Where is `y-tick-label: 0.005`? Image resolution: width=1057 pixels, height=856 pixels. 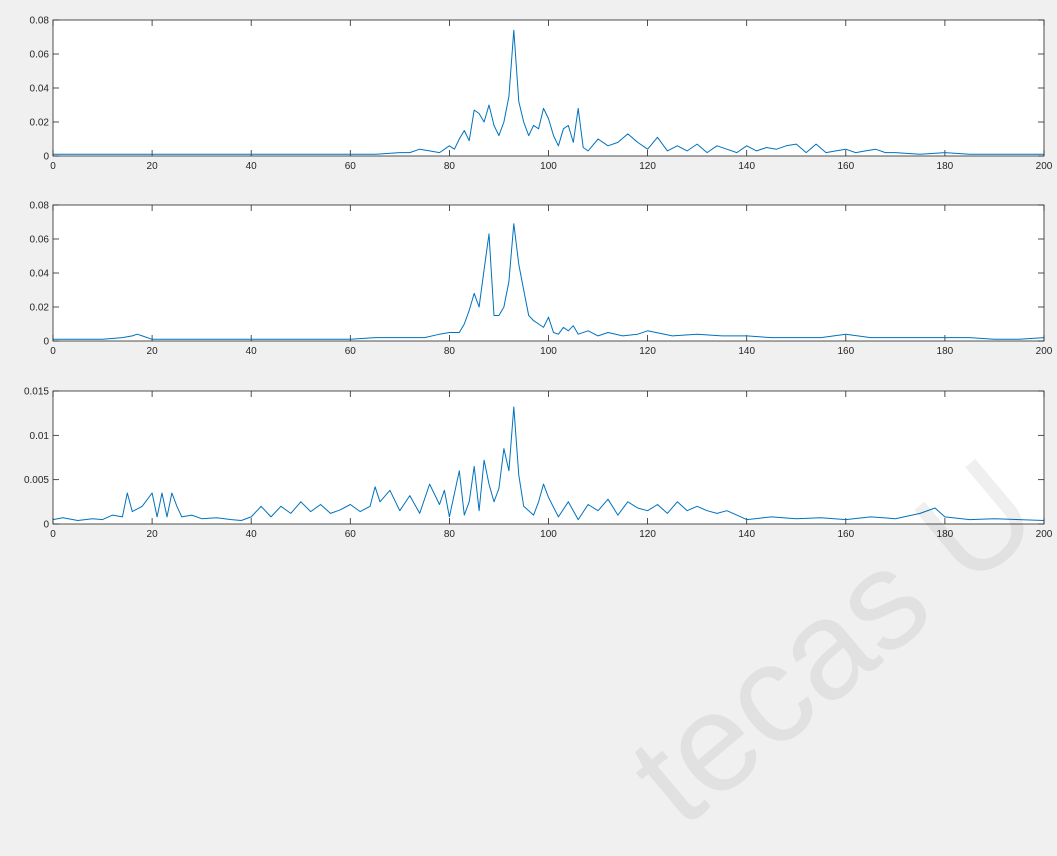 y-tick-label: 0.005 is located at coordinates (36, 480).